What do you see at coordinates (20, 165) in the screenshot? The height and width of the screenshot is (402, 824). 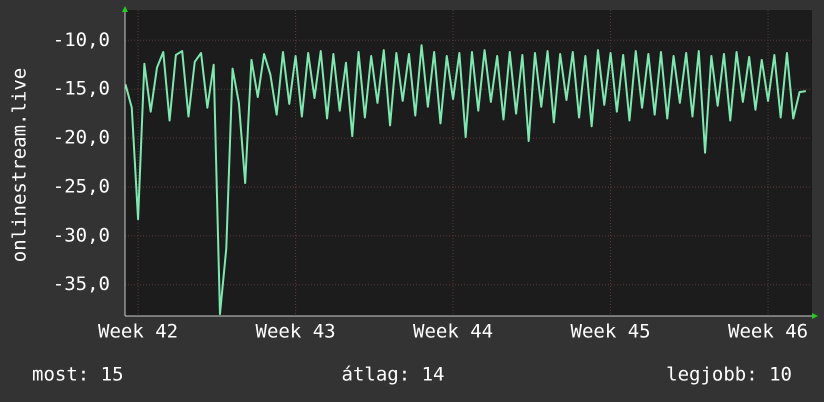 I see `y-axis-label: onlinestream.live` at bounding box center [20, 165].